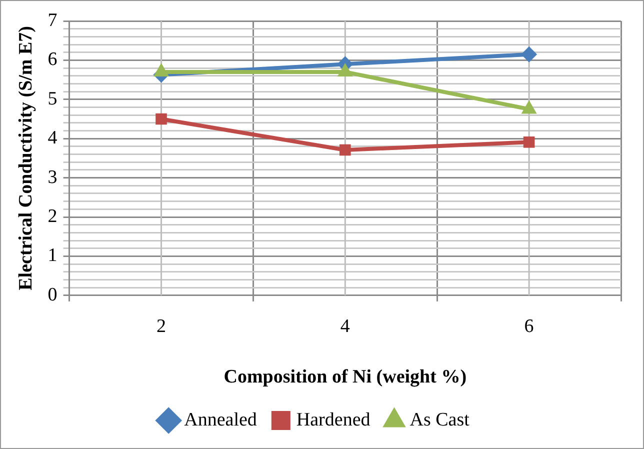  I want to click on legend-label: Annealed, so click(221, 419).